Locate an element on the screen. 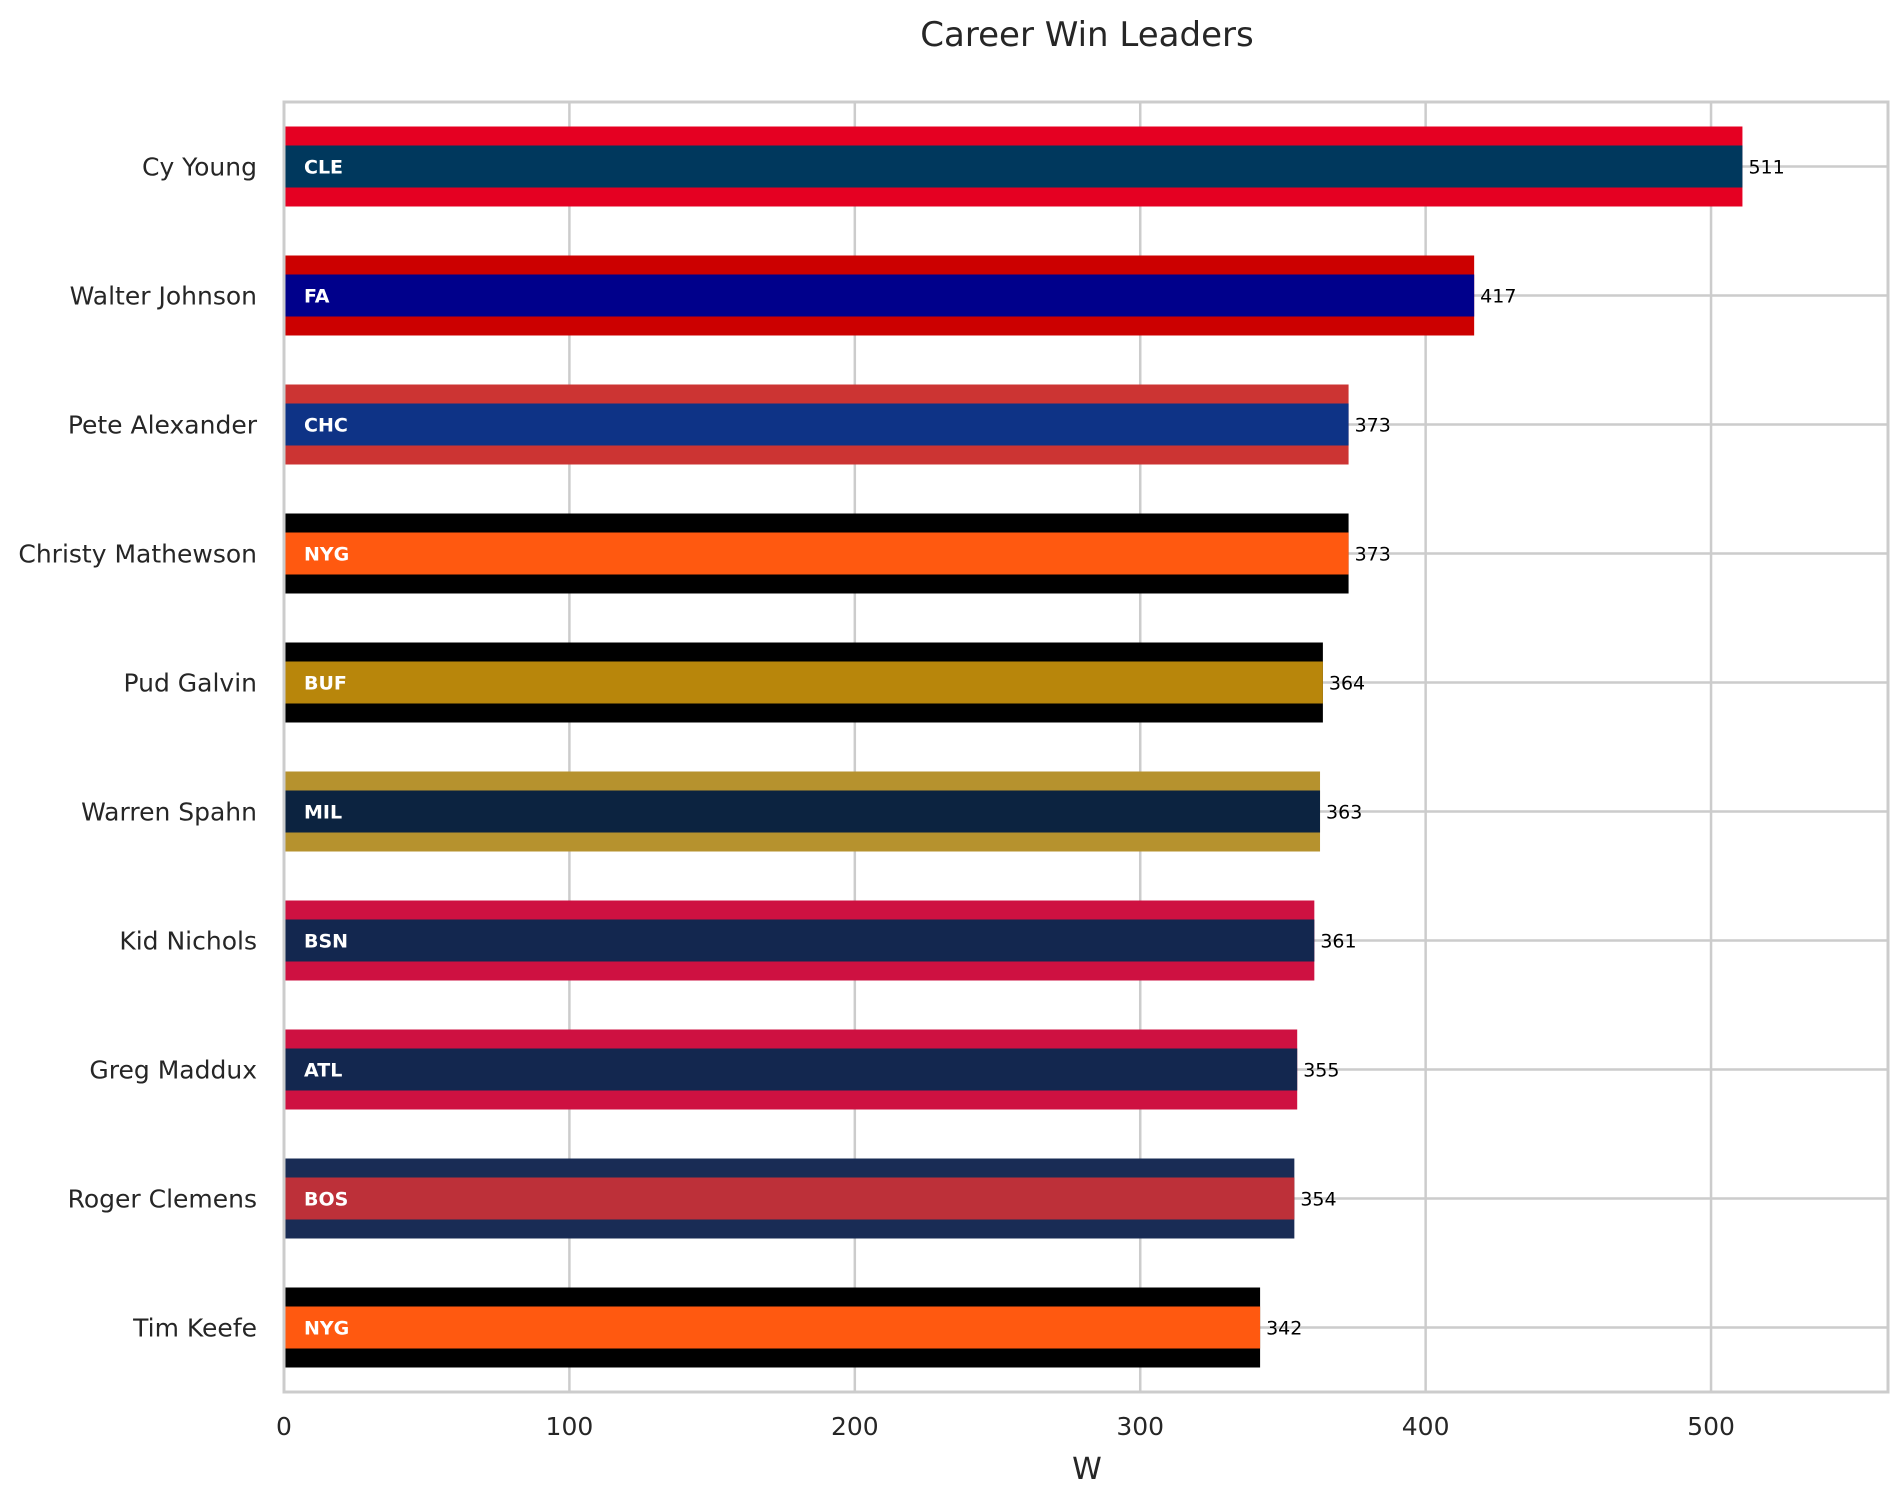  category-label: Pud Galvin is located at coordinates (190, 683).